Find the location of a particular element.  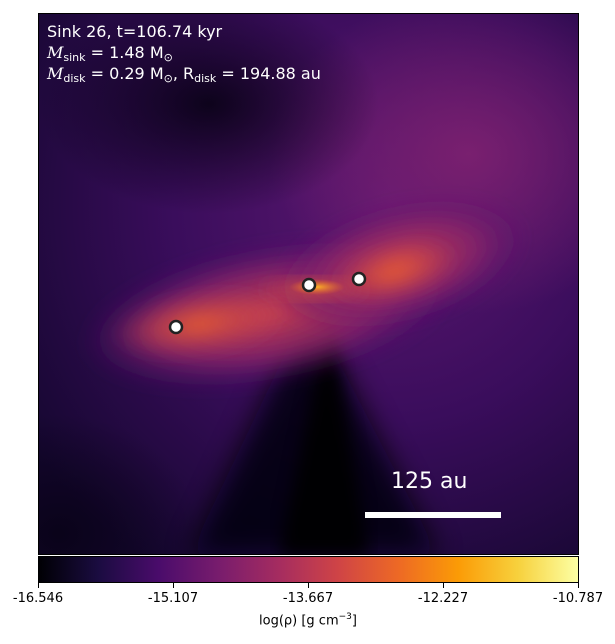

sink-left is located at coordinates (176, 327).